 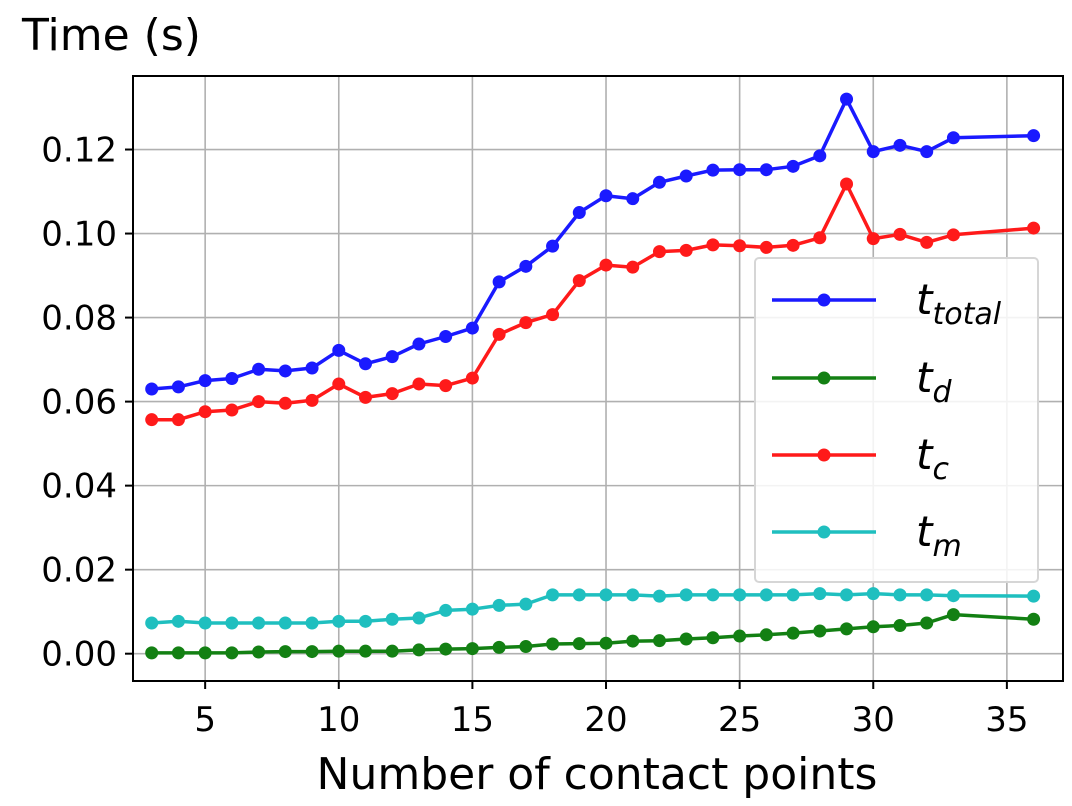 What do you see at coordinates (79, 571) in the screenshot?
I see `y-tick-label: 0.02` at bounding box center [79, 571].